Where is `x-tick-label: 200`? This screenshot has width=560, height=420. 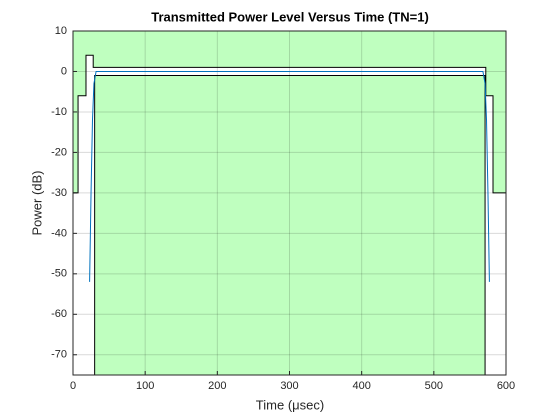 x-tick-label: 200 is located at coordinates (217, 386).